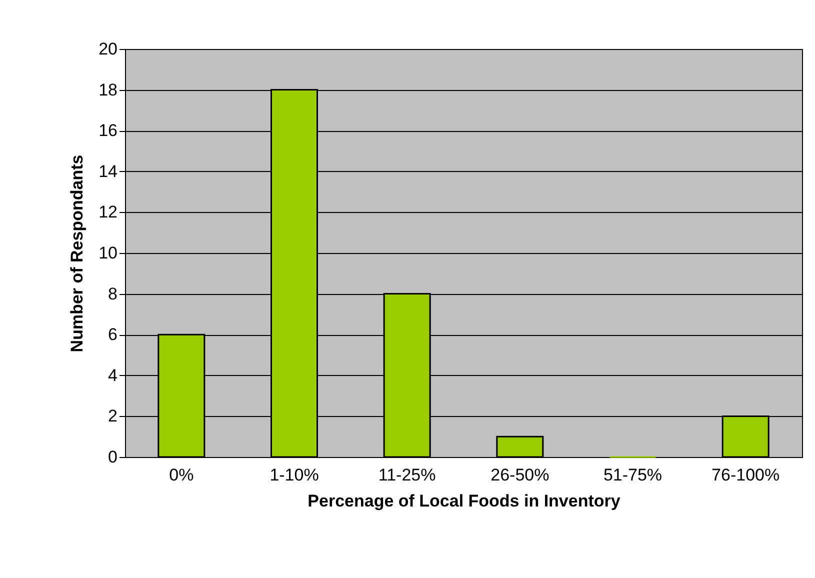  I want to click on x-tick-label: 26-50%, so click(520, 475).